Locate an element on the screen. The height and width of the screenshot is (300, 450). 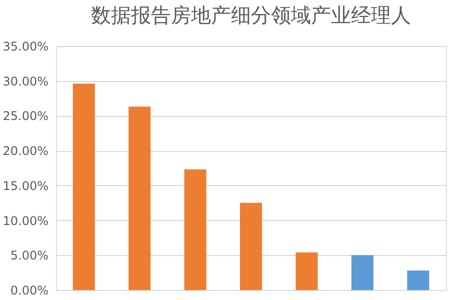
y-tick-label: 10.00% is located at coordinates (25, 221).